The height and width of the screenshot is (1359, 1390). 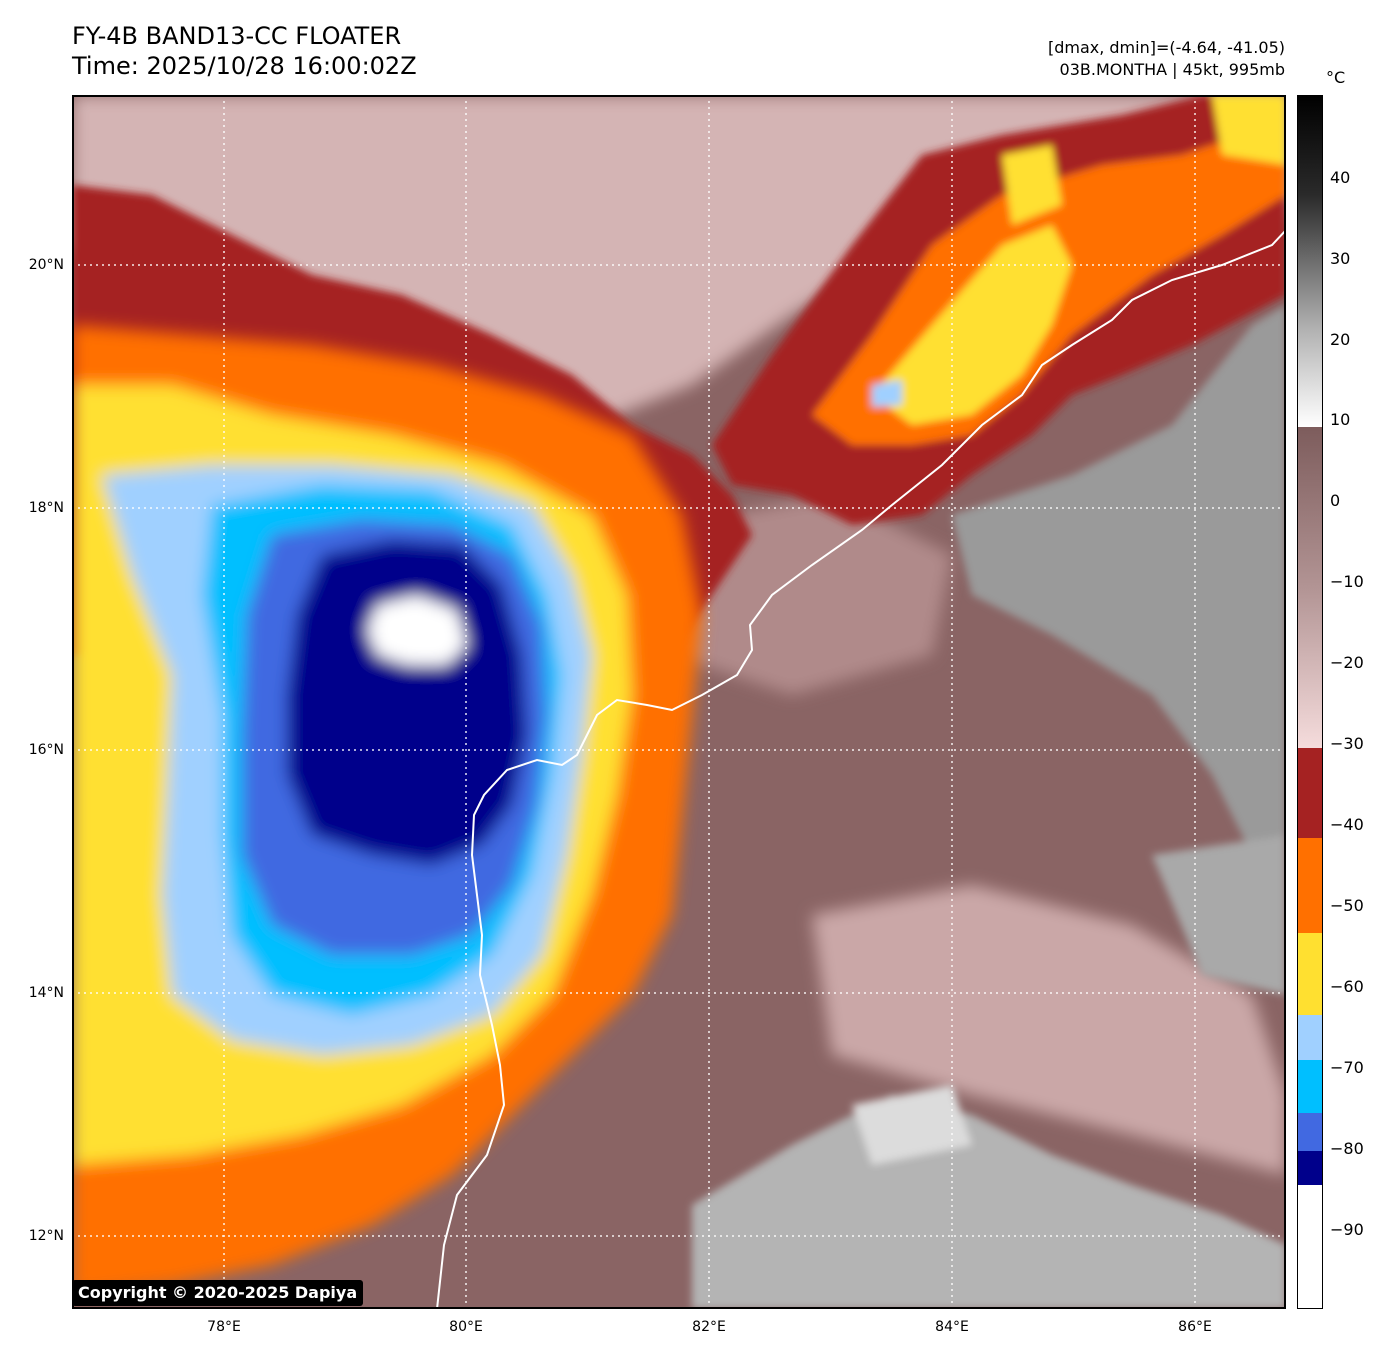 I want to click on lat-label-12n: 12°N, so click(x=46, y=1236).